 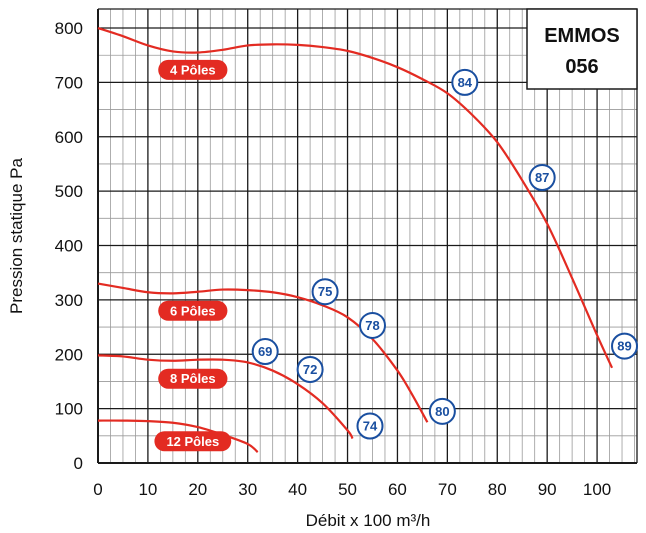 I want to click on efficiency-marker: 78, so click(x=372, y=325).